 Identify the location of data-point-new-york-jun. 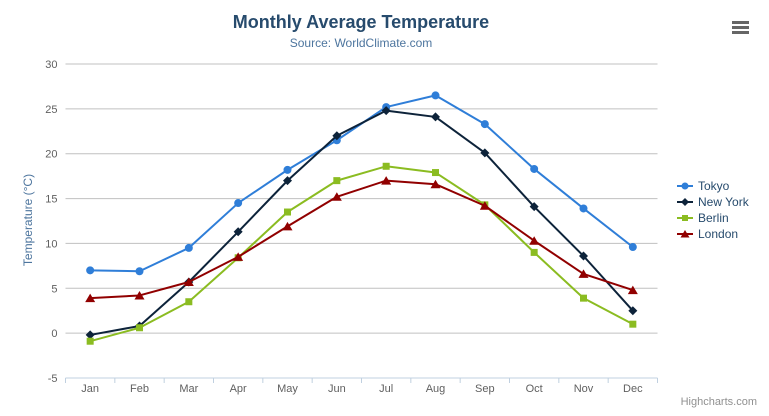
(337, 136).